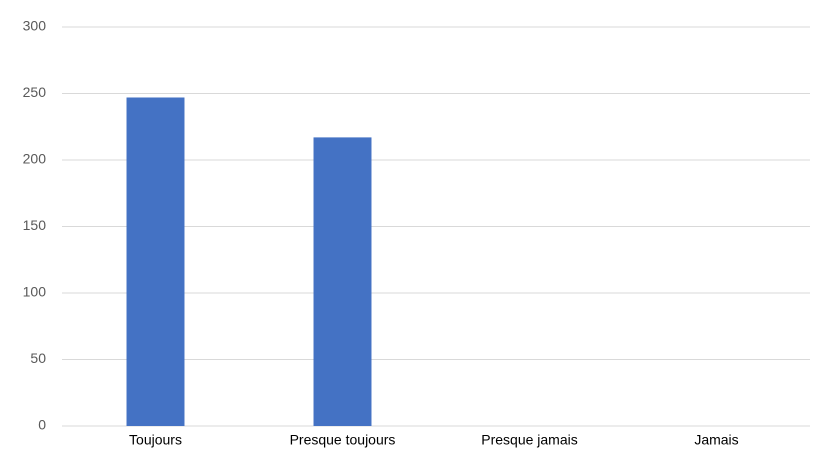 The height and width of the screenshot is (462, 820). What do you see at coordinates (38, 358) in the screenshot?
I see `y-tick-label: 50` at bounding box center [38, 358].